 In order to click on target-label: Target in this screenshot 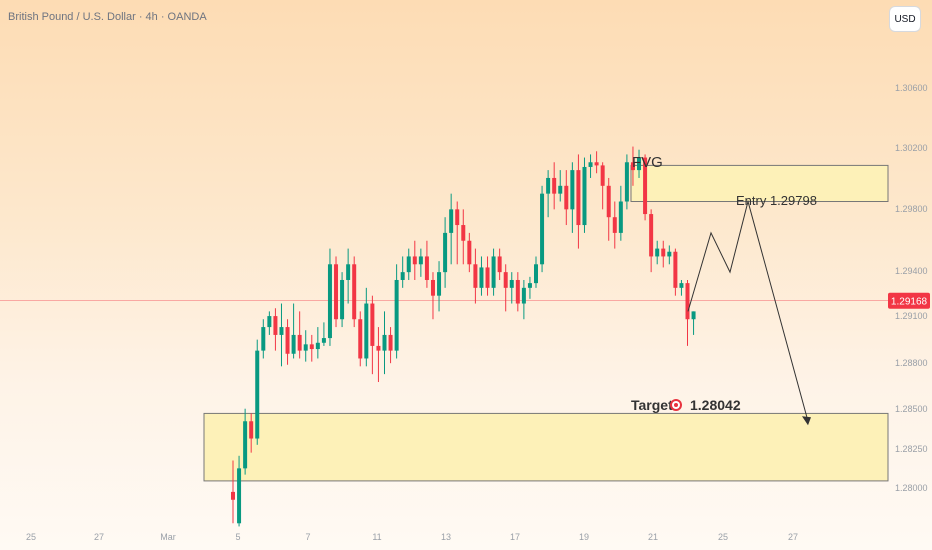, I will do `click(652, 405)`.